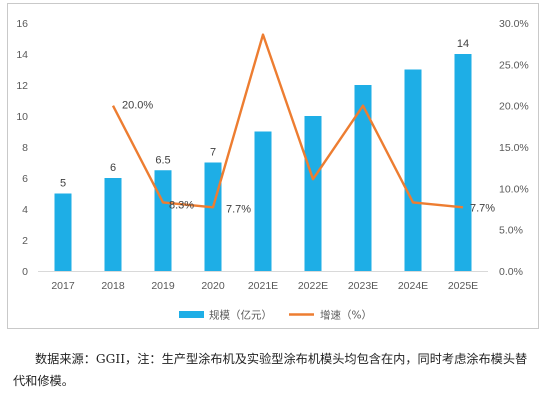  What do you see at coordinates (22, 55) in the screenshot?
I see `left-tick-label: 14` at bounding box center [22, 55].